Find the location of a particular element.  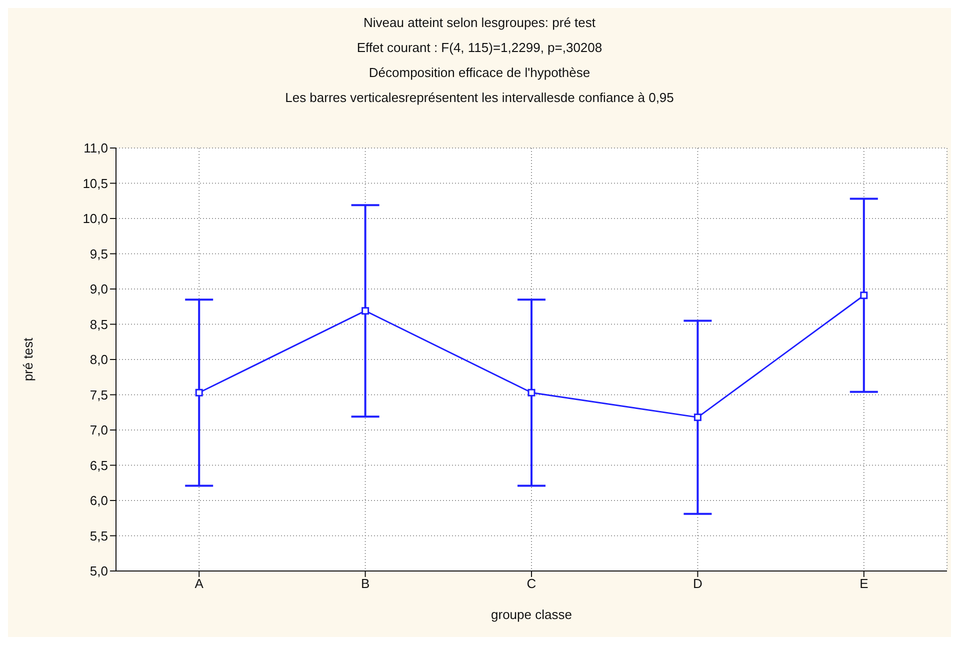

x-axis-title: groupe classe is located at coordinates (531, 614).